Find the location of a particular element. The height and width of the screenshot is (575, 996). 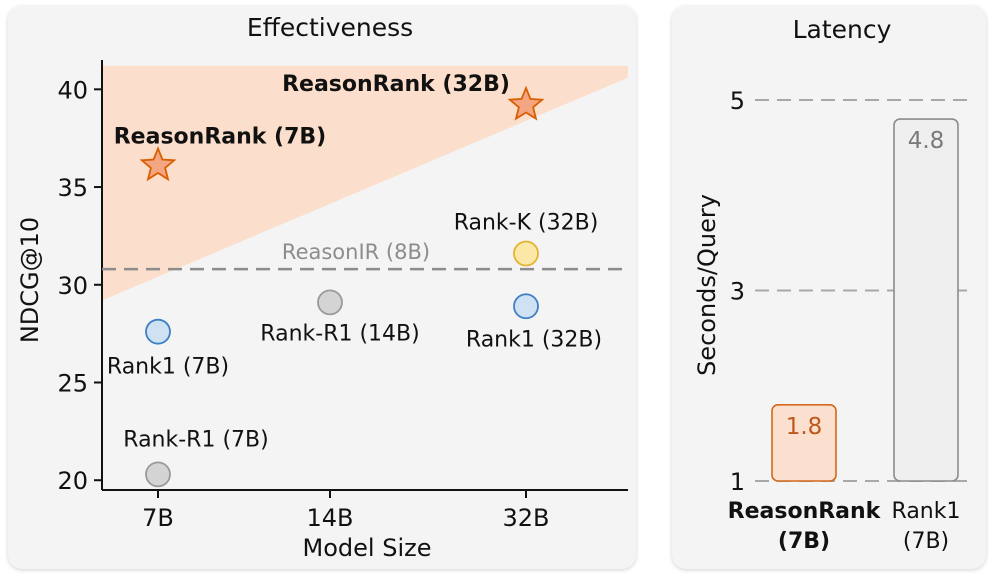

reference-line-label: ReasonIR (8B) is located at coordinates (356, 252).